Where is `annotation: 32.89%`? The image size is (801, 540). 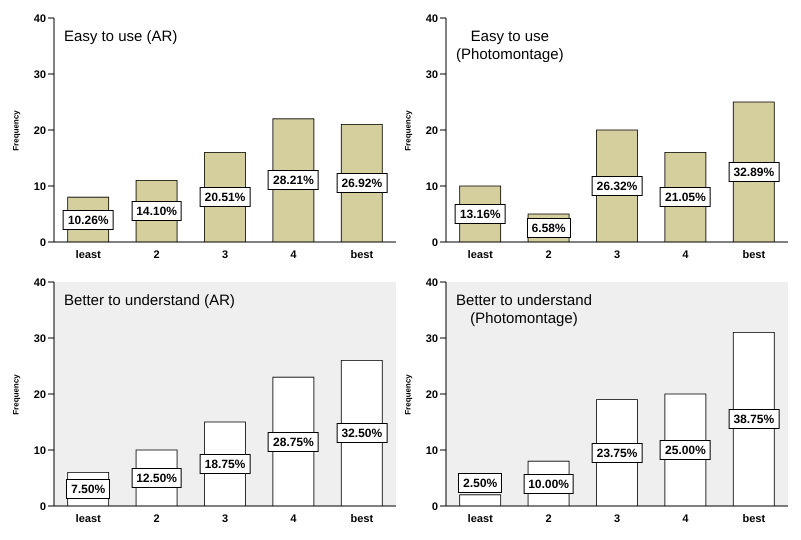
annotation: 32.89% is located at coordinates (754, 172).